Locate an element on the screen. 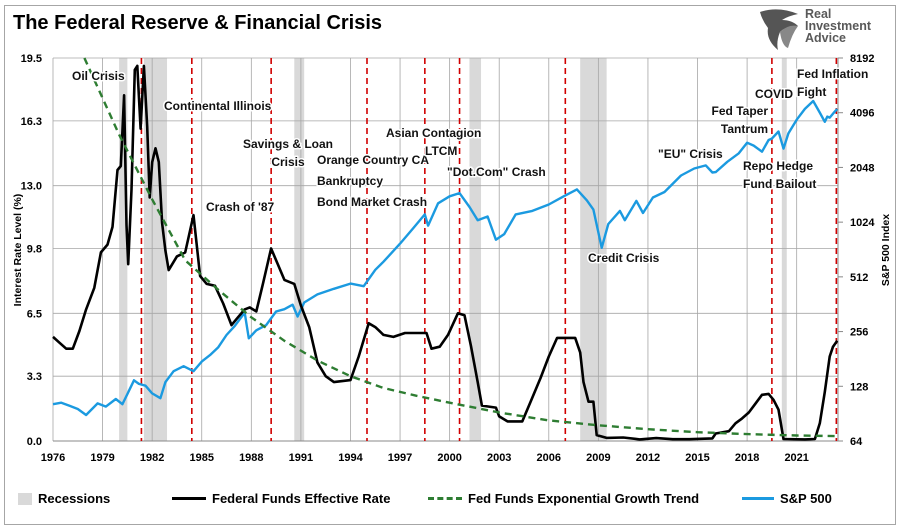 The width and height of the screenshot is (901, 532). fed-funds-swatch is located at coordinates (189, 498).